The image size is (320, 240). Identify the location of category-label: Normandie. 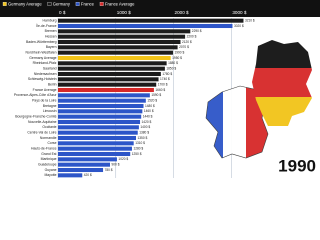
(48, 138).